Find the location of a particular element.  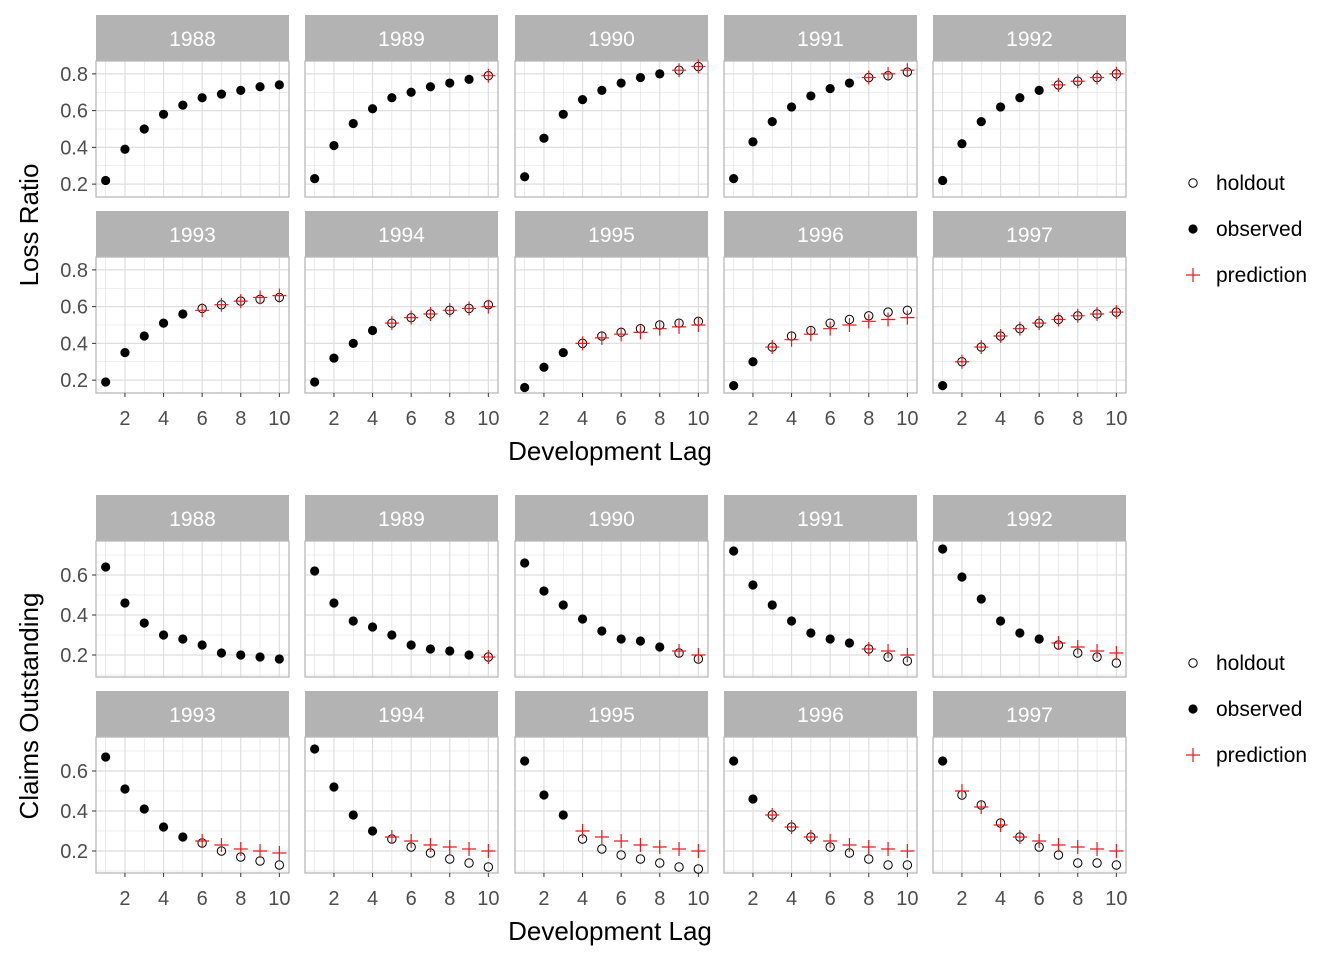

legend-label: prediction is located at coordinates (1261, 755).